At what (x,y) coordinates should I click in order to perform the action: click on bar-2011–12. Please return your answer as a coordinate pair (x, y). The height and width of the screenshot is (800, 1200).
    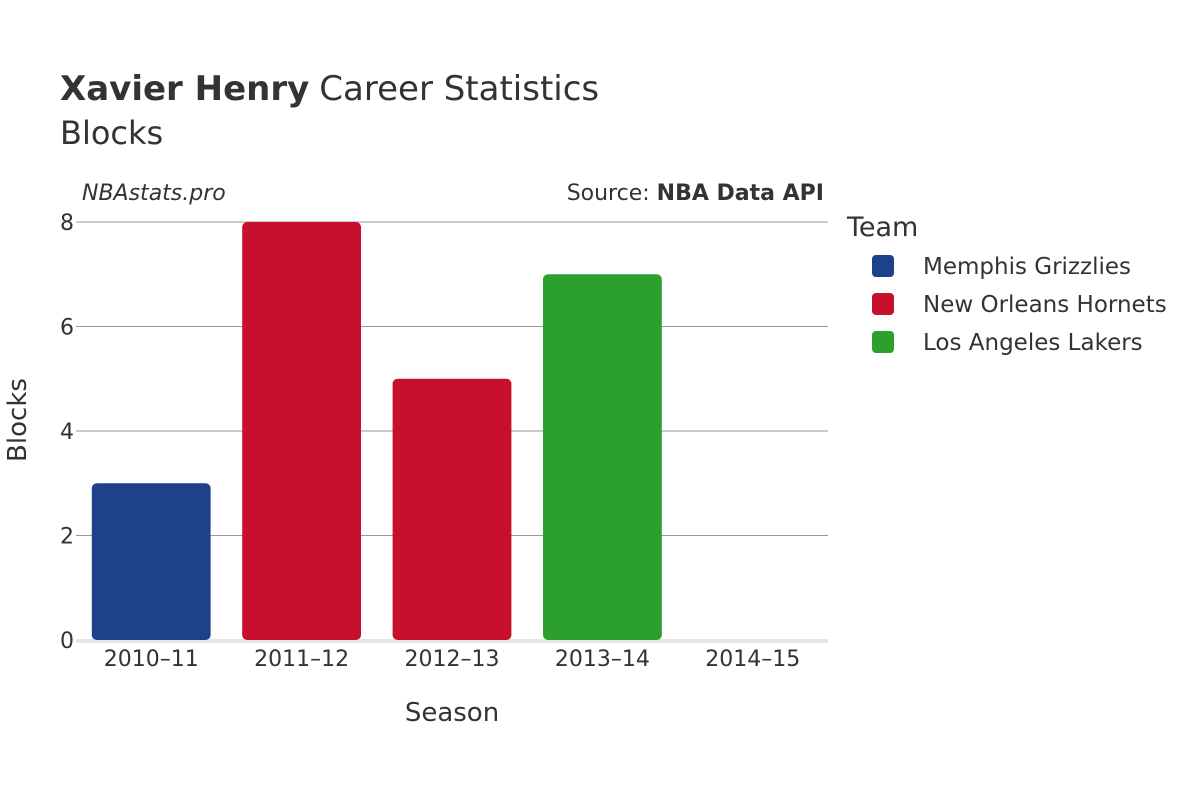
    Looking at the image, I should click on (302, 431).